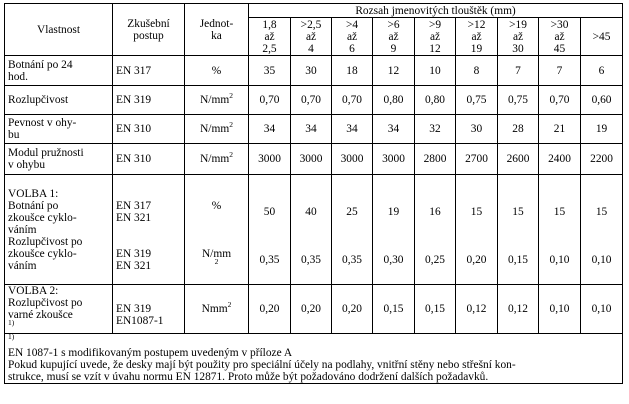  I want to click on row-unit: %, so click(216, 70).